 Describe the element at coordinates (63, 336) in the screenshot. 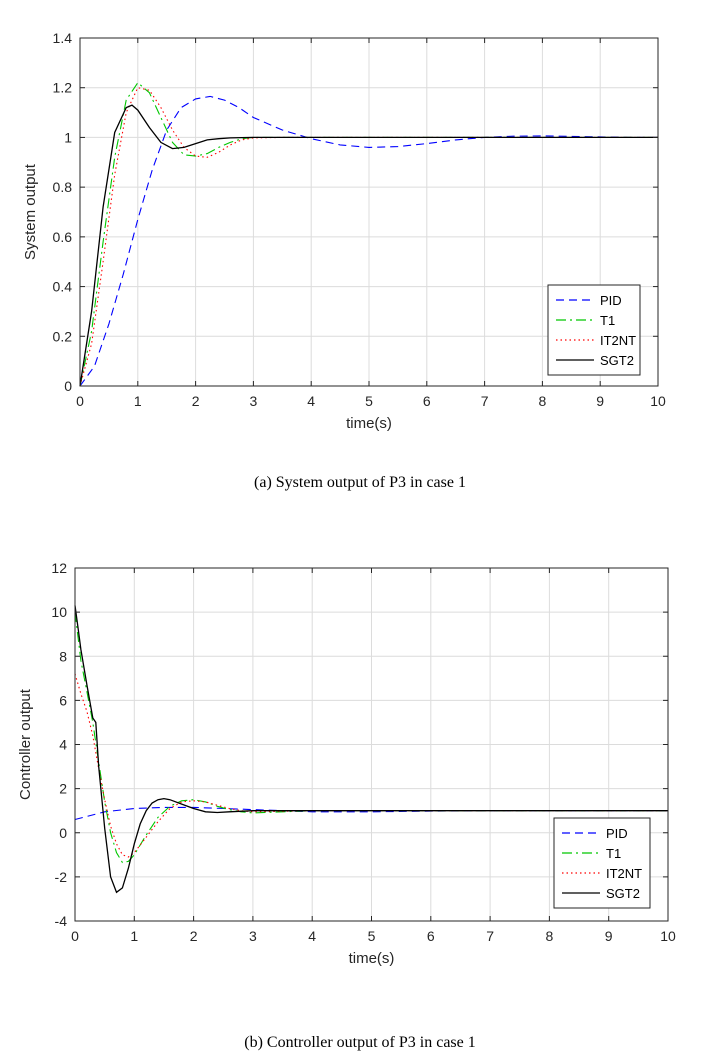

I see `y-tick-label: 0.2` at that location.